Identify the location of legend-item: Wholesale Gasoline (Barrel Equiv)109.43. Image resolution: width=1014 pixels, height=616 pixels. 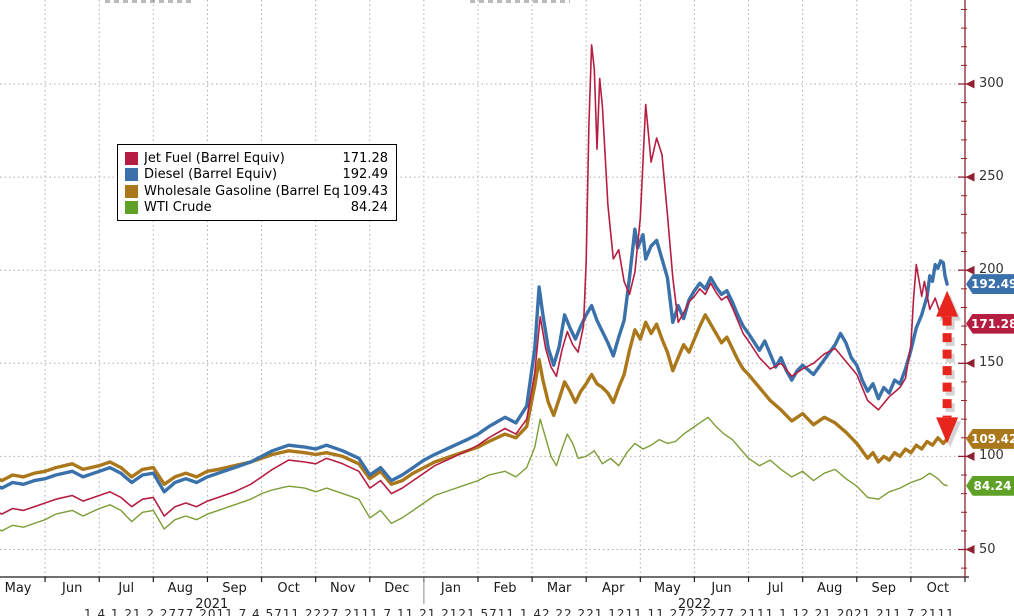
(256, 191).